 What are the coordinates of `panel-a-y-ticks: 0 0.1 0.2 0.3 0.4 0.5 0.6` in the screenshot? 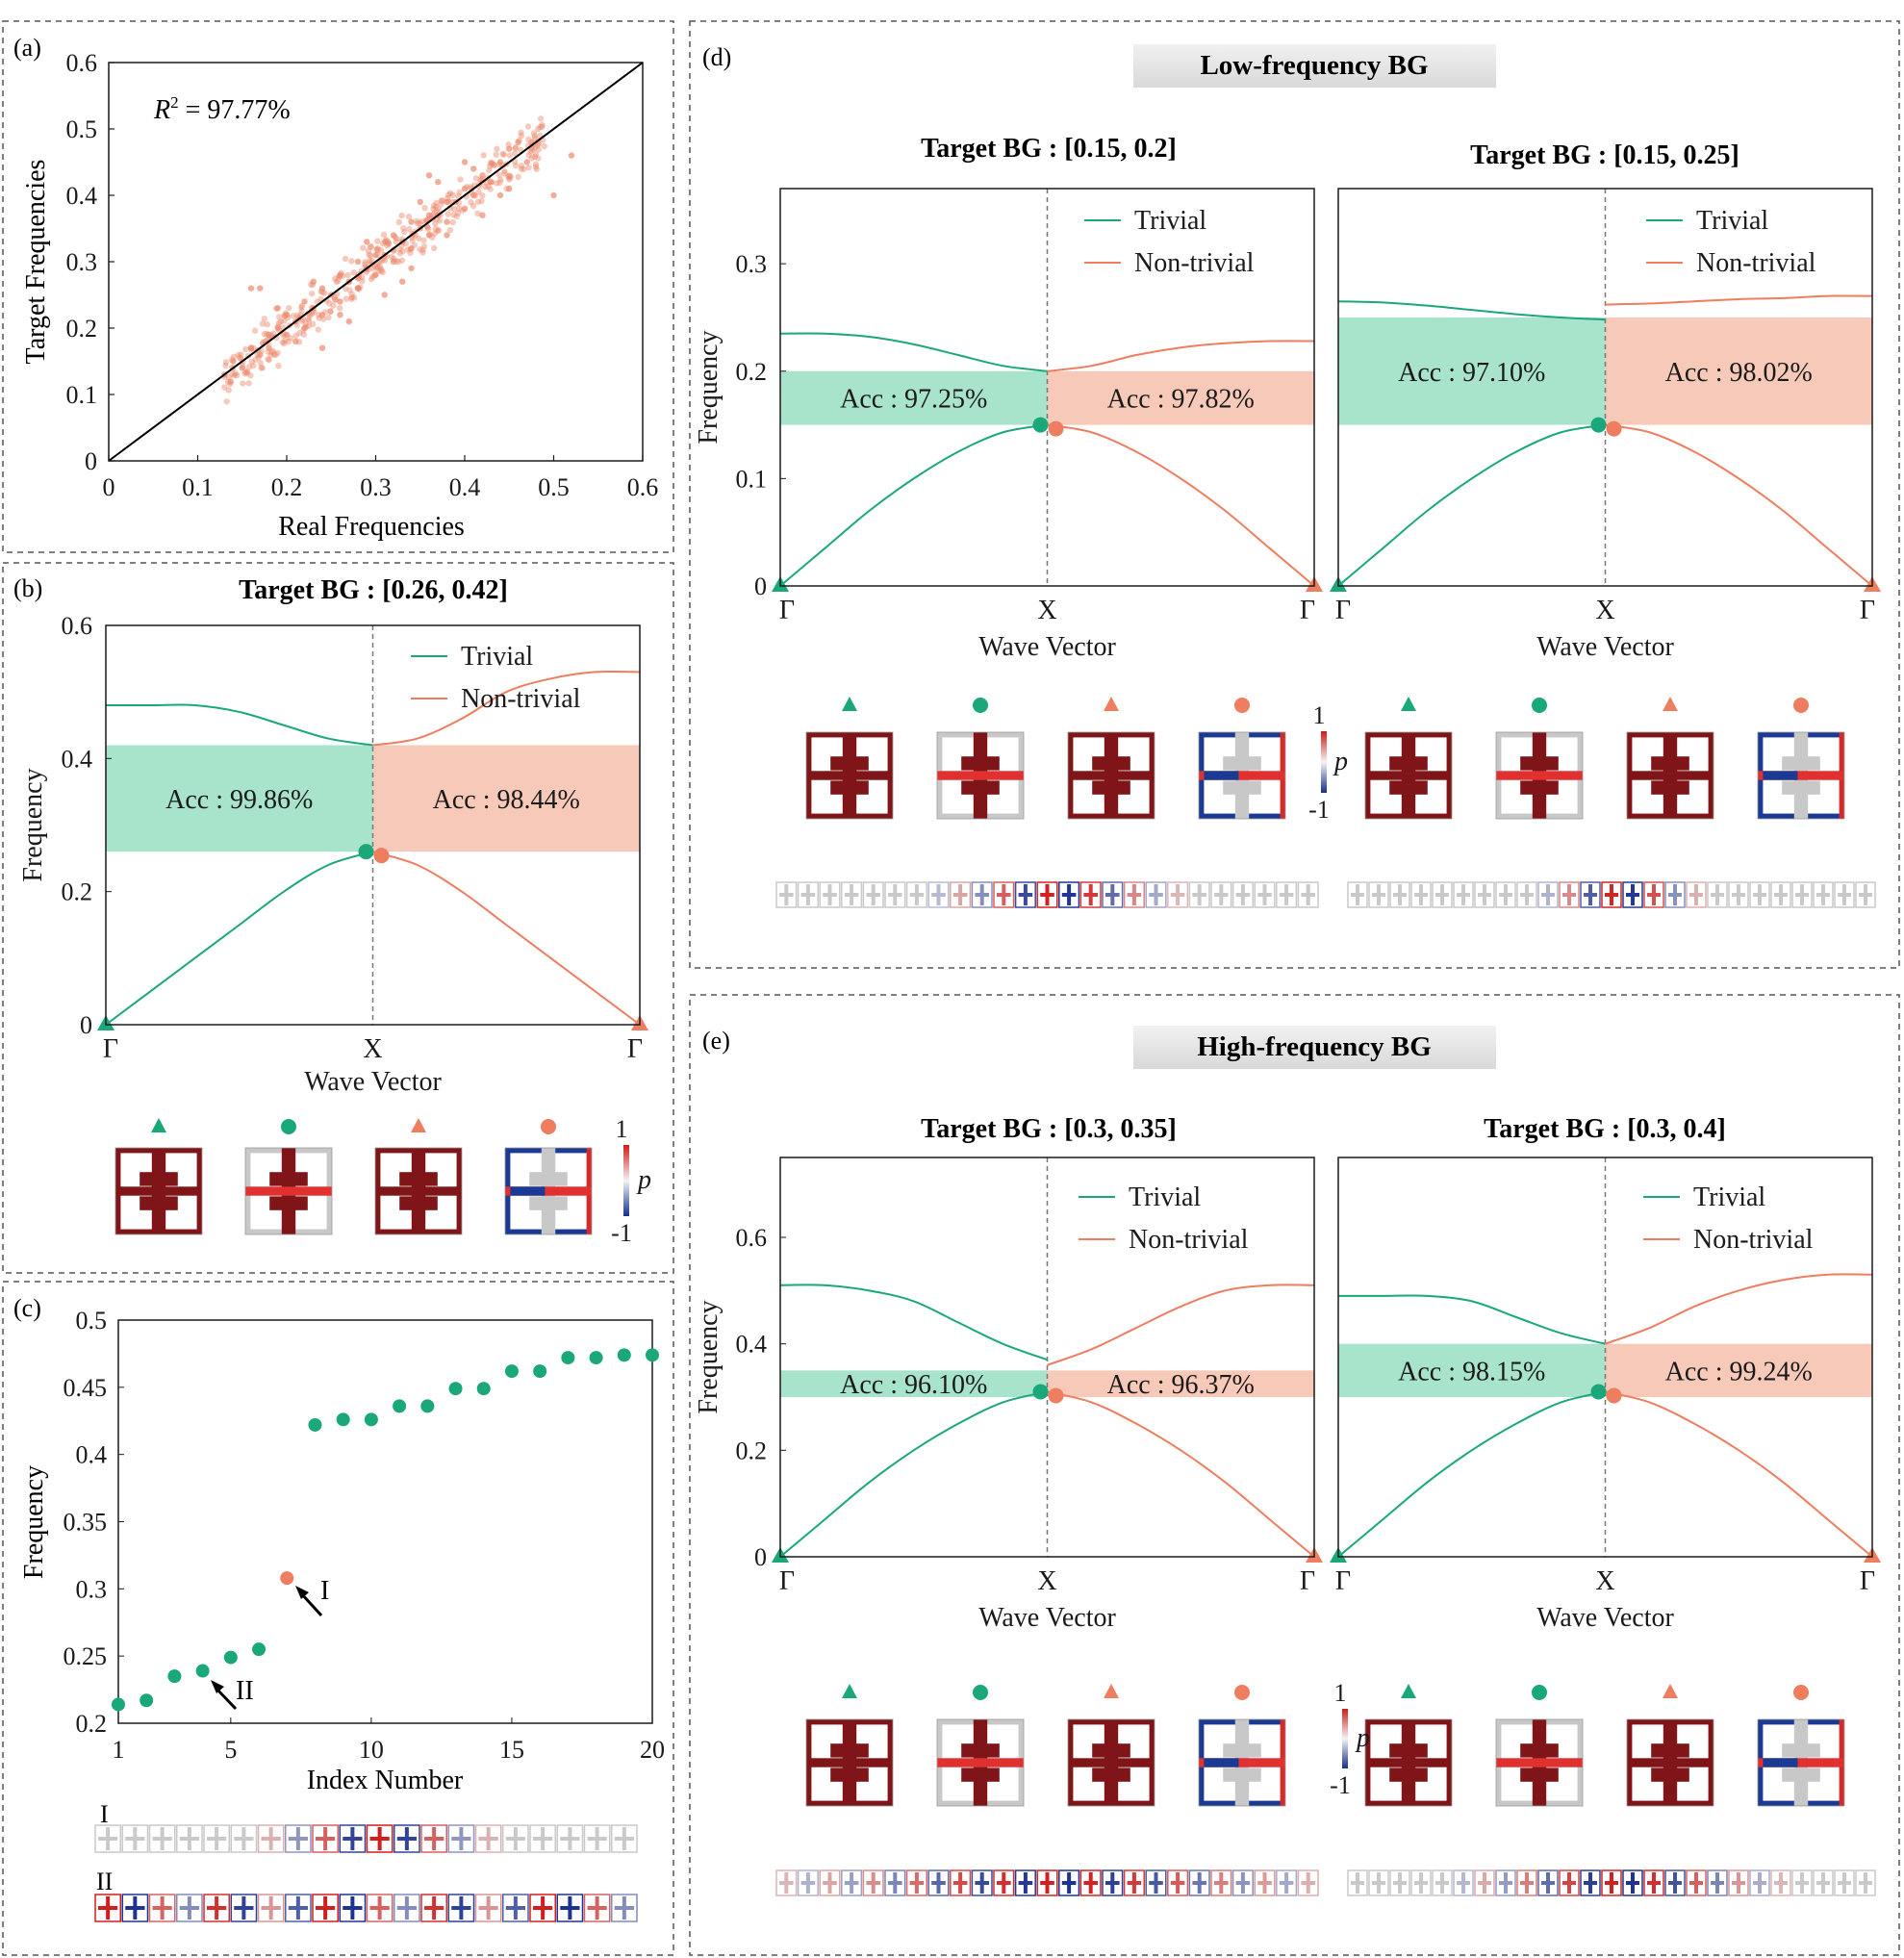 It's located at (90, 262).